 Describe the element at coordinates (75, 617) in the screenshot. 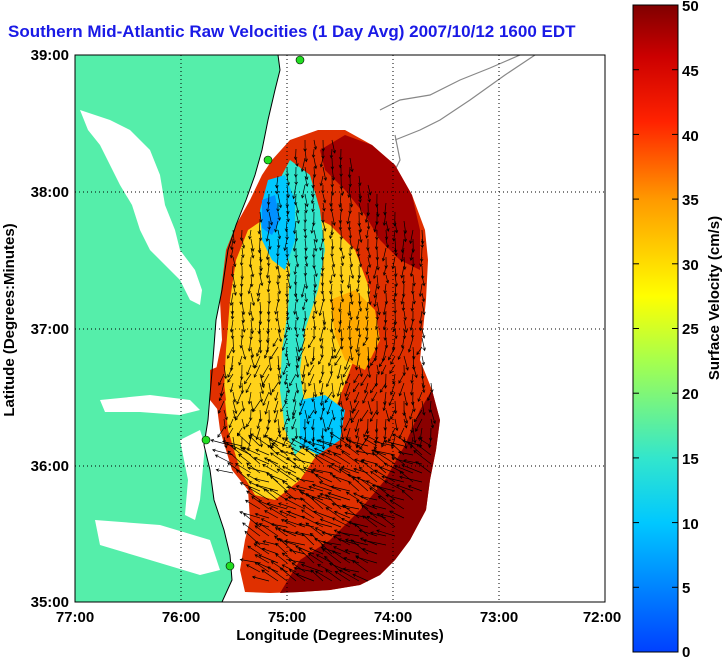

I see `x-tick-label: 77:00` at that location.